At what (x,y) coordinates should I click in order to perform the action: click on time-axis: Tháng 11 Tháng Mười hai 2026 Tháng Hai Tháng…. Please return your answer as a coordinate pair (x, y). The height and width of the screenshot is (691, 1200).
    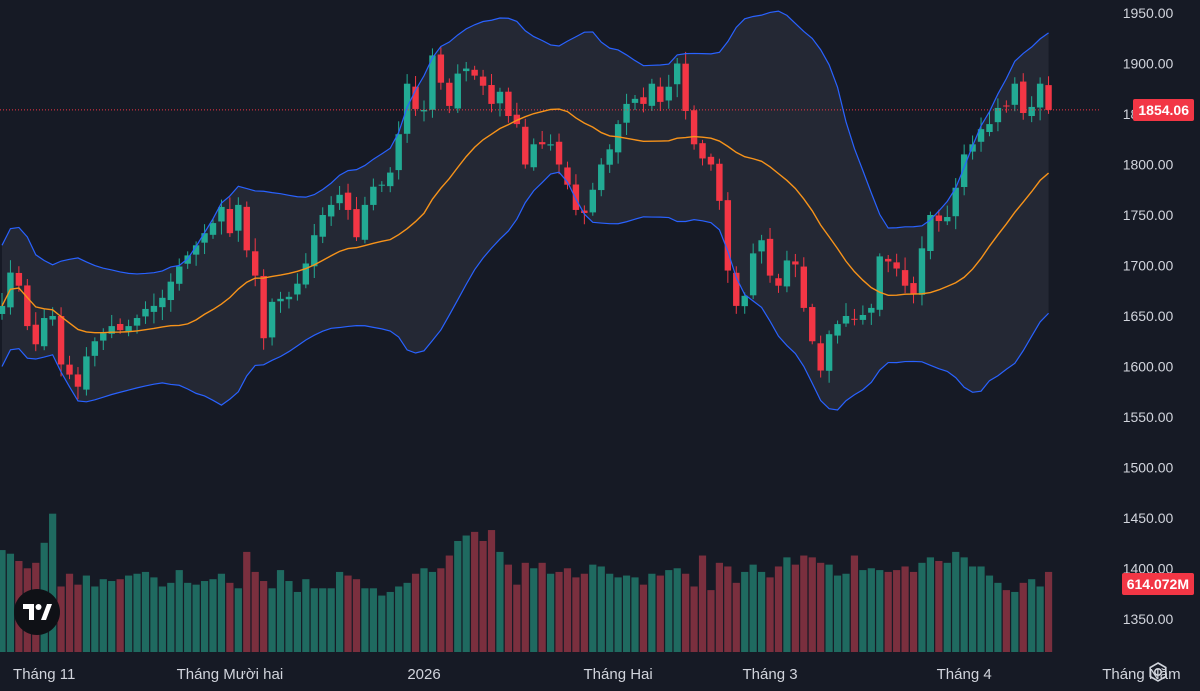
    Looking at the image, I should click on (600, 670).